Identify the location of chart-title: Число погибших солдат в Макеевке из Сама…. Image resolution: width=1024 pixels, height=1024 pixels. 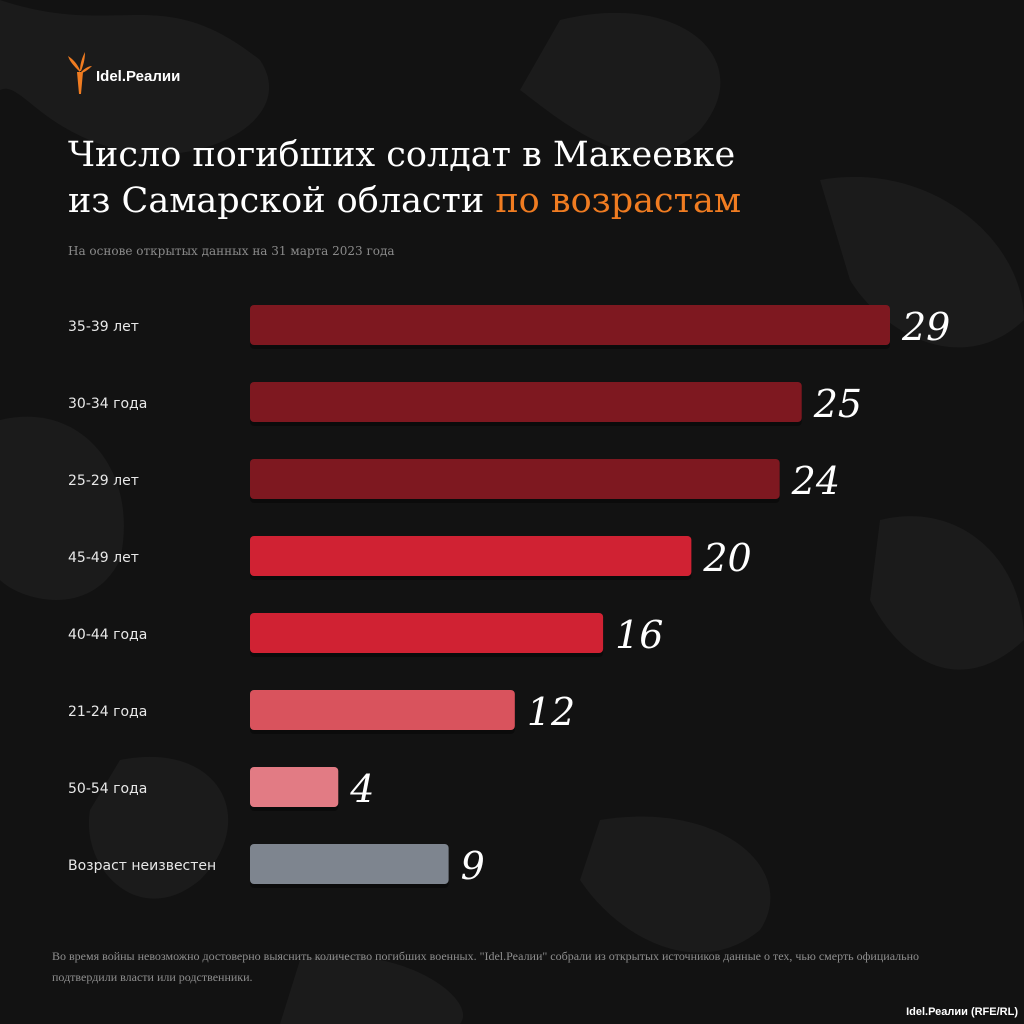
(404, 178).